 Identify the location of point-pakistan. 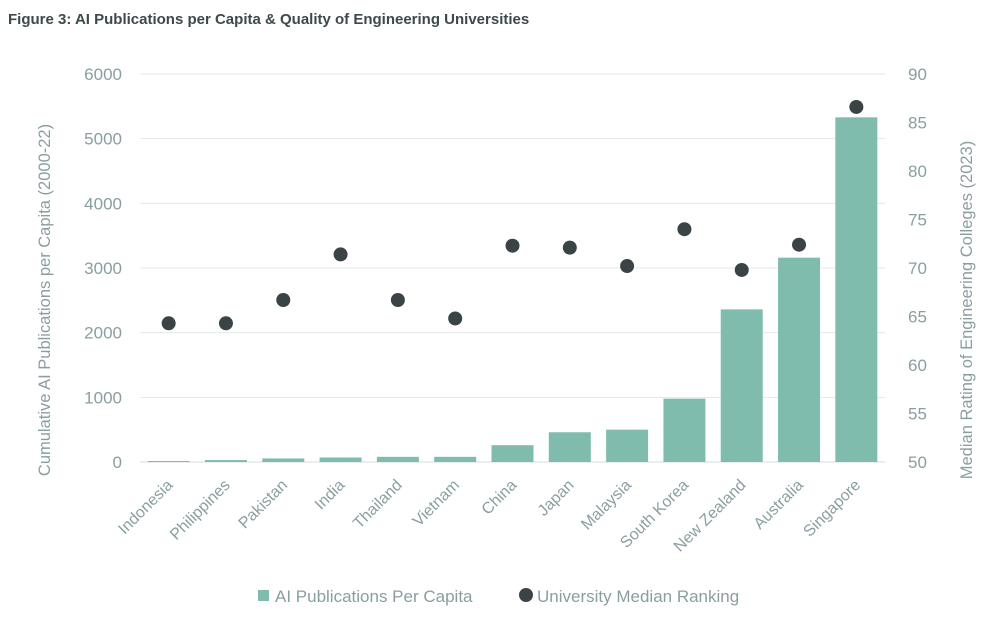
(283, 300).